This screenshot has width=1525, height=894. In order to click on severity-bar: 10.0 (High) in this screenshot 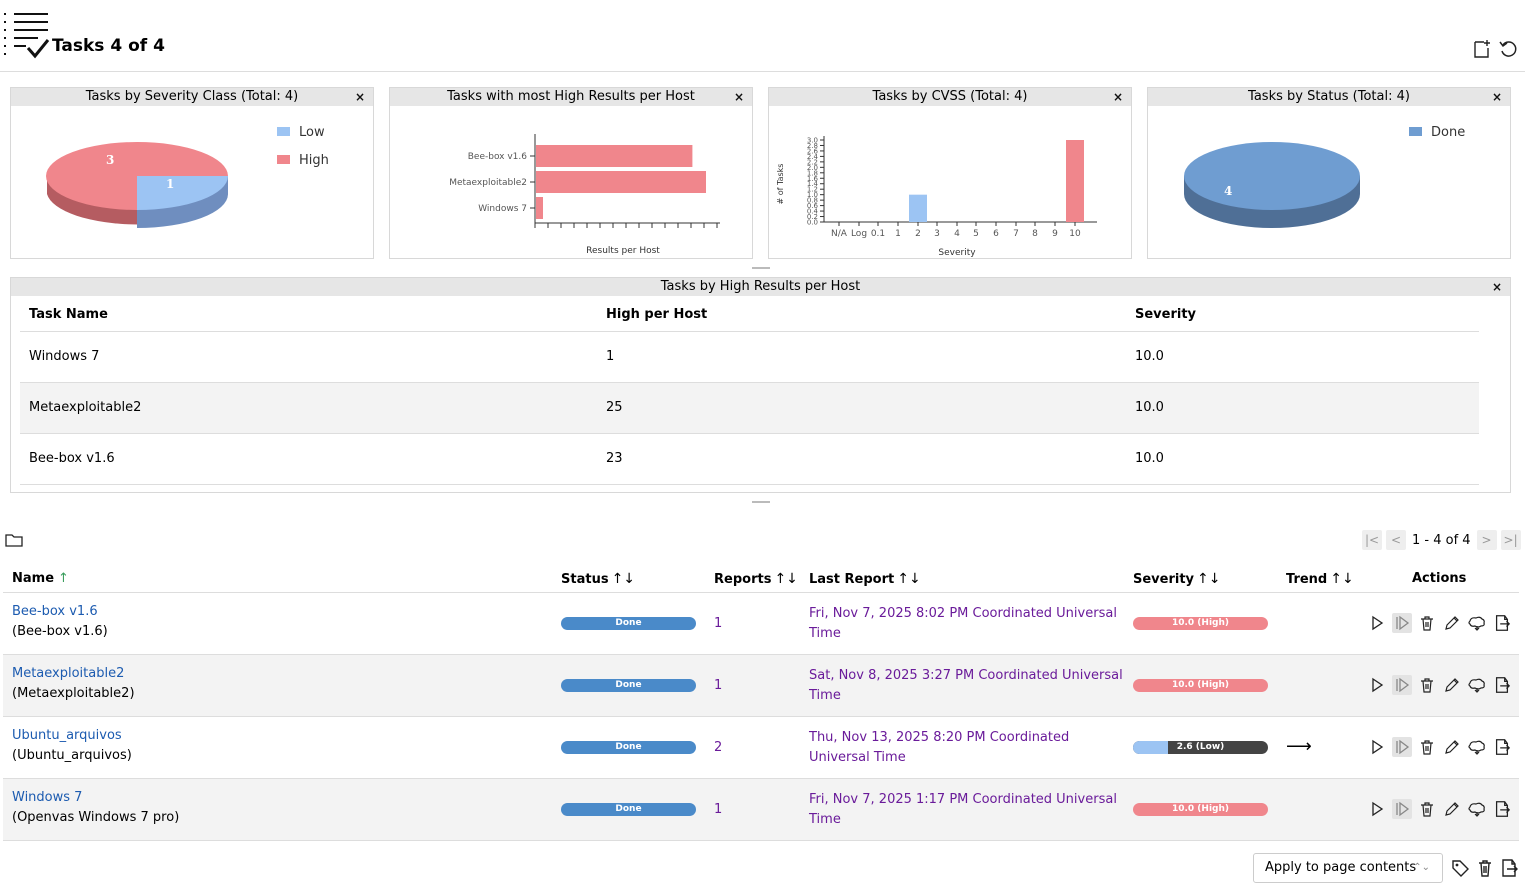, I will do `click(1200, 685)`.